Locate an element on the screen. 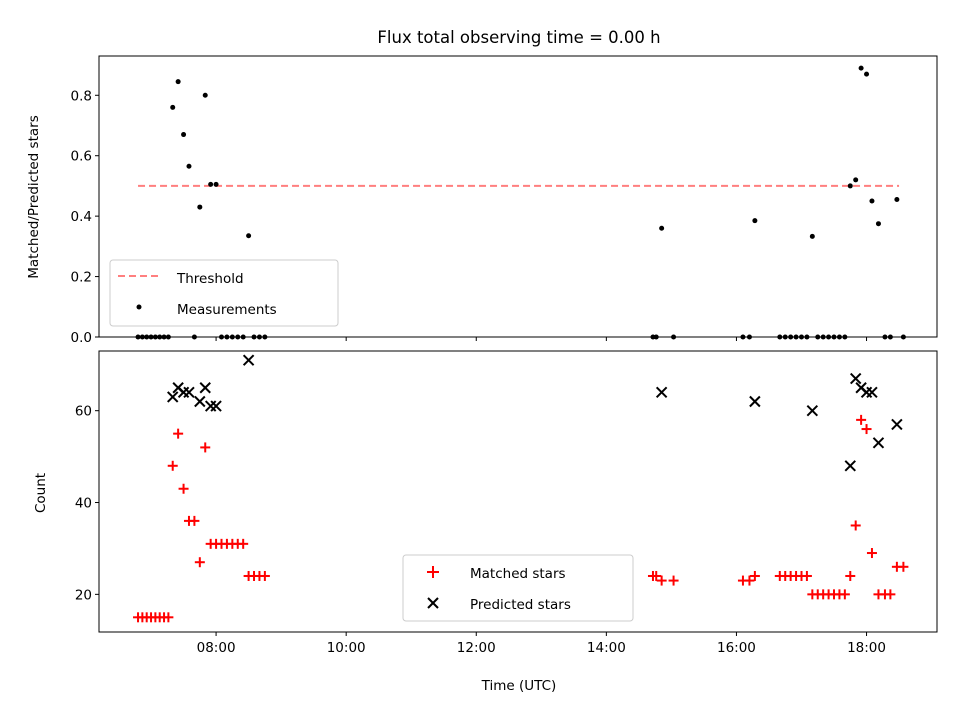  count-y-axis-label: Count is located at coordinates (41, 493).